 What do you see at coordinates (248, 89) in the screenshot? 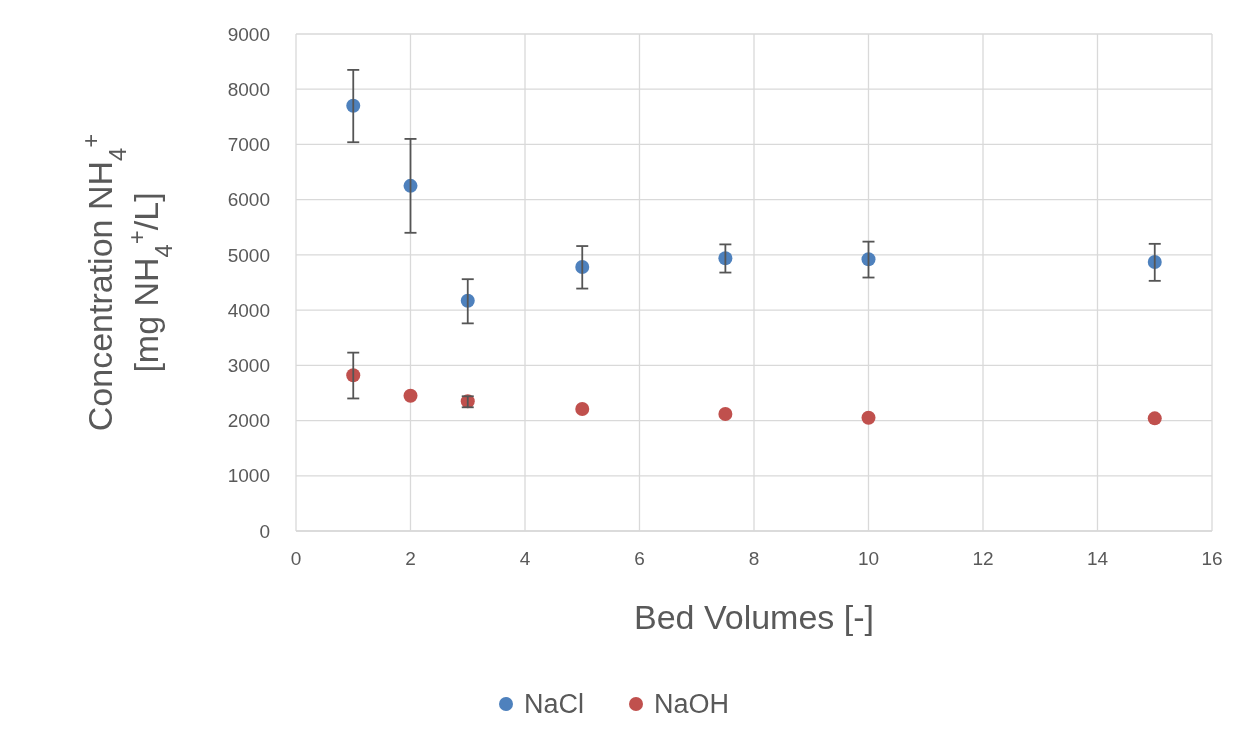
I see `y-tick-label: 8000` at bounding box center [248, 89].